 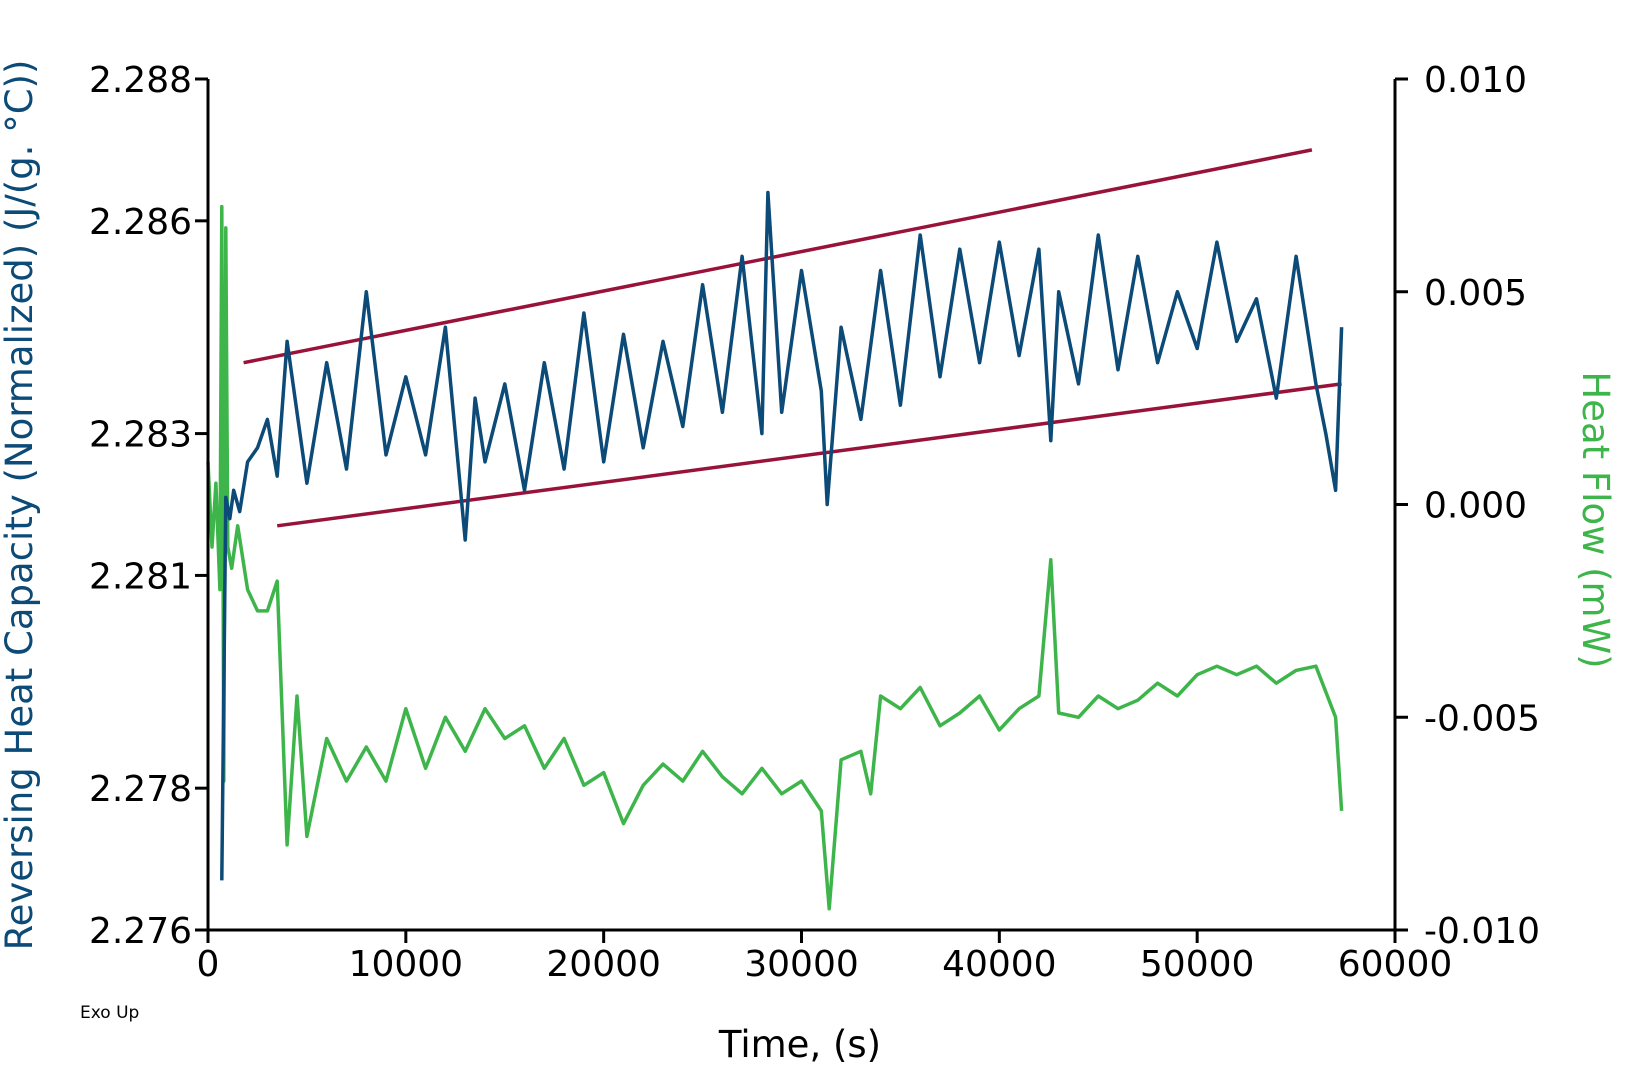 What do you see at coordinates (1395, 964) in the screenshot?
I see `x-tick-label: 60000` at bounding box center [1395, 964].